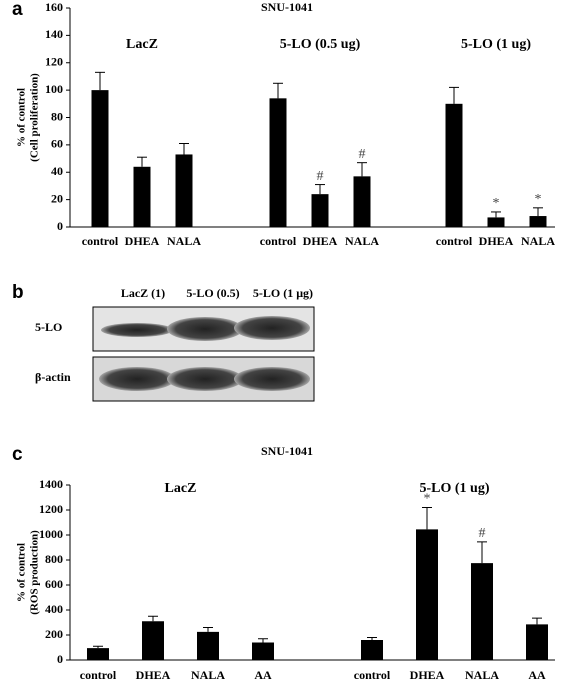  I want to click on lane-label: LacZ (1), so click(143, 293).